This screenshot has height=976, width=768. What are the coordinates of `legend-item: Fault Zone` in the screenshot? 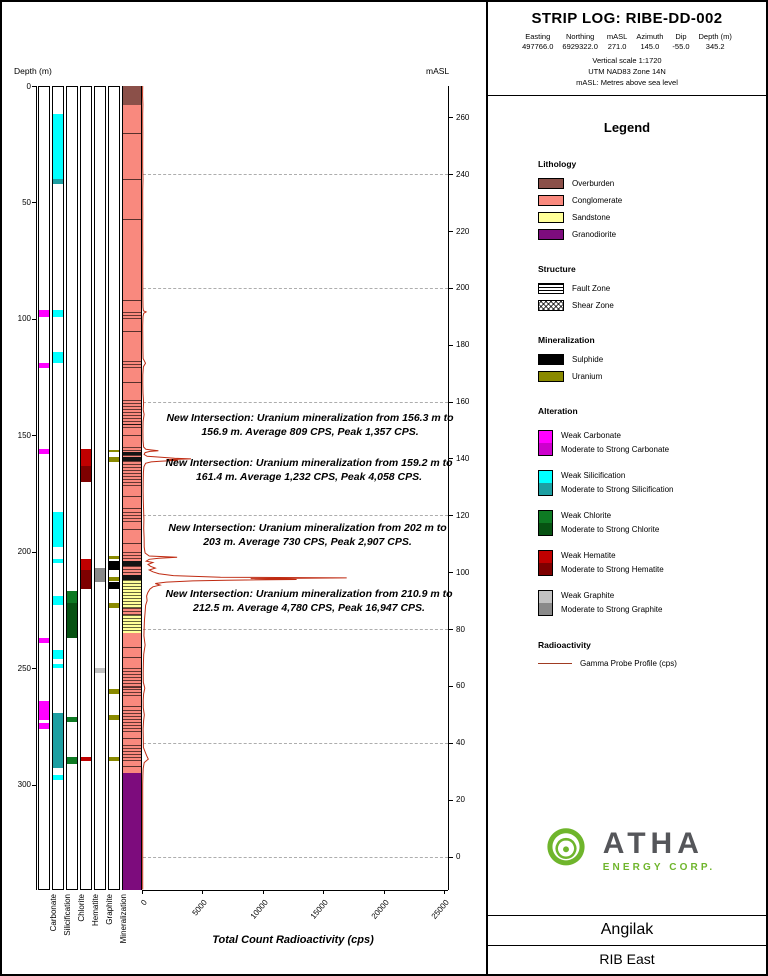 It's located at (649, 288).